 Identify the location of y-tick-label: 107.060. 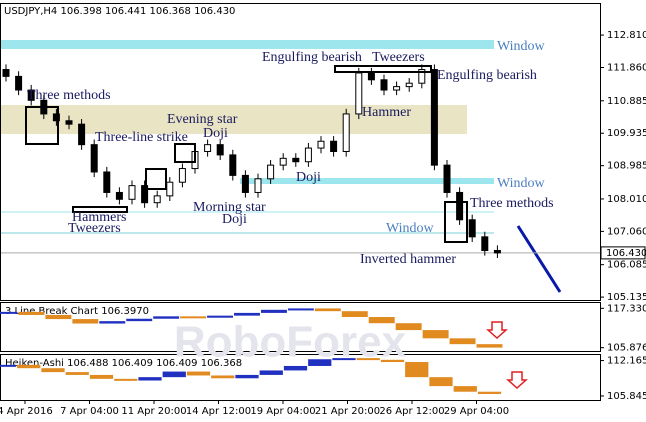
(626, 231).